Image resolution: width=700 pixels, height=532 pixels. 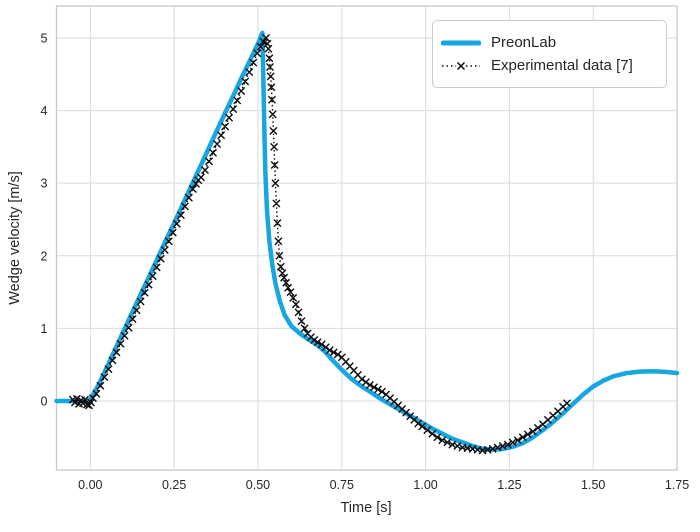 What do you see at coordinates (342, 485) in the screenshot?
I see `x-tick-label: 0.75` at bounding box center [342, 485].